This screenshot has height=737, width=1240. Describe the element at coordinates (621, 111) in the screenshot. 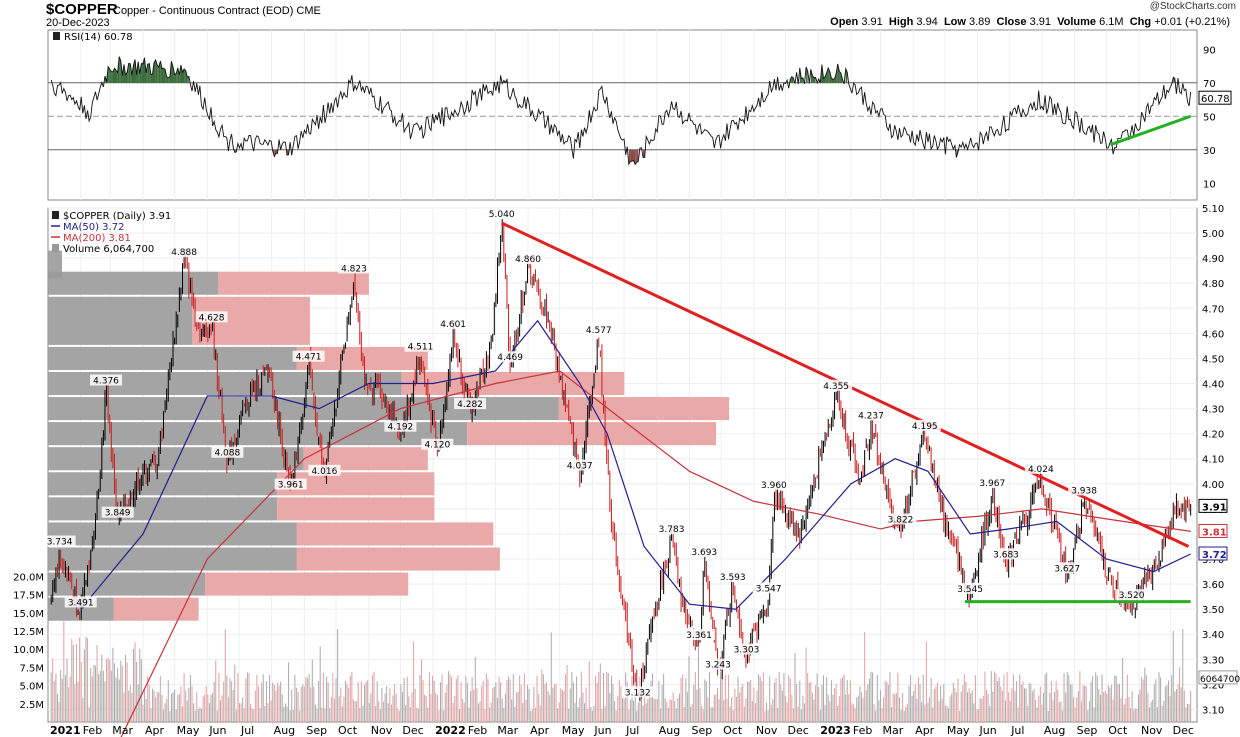

I see `rsi-line` at that location.